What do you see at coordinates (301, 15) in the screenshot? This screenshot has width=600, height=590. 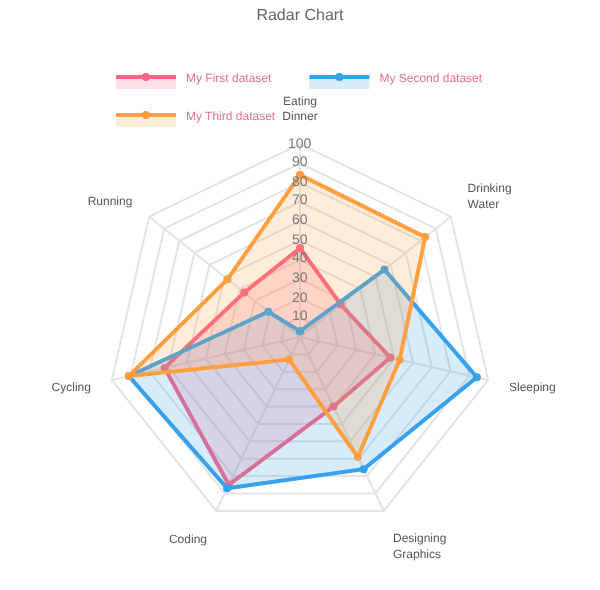 I see `chart-title: Radar Chart` at bounding box center [301, 15].